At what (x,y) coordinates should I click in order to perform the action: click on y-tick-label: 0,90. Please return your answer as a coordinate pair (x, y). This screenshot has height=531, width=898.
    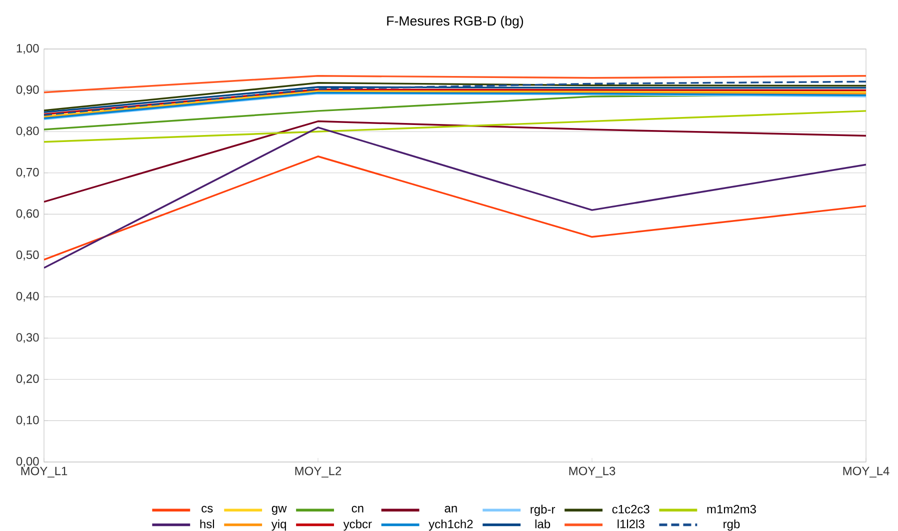
    Looking at the image, I should click on (27, 90).